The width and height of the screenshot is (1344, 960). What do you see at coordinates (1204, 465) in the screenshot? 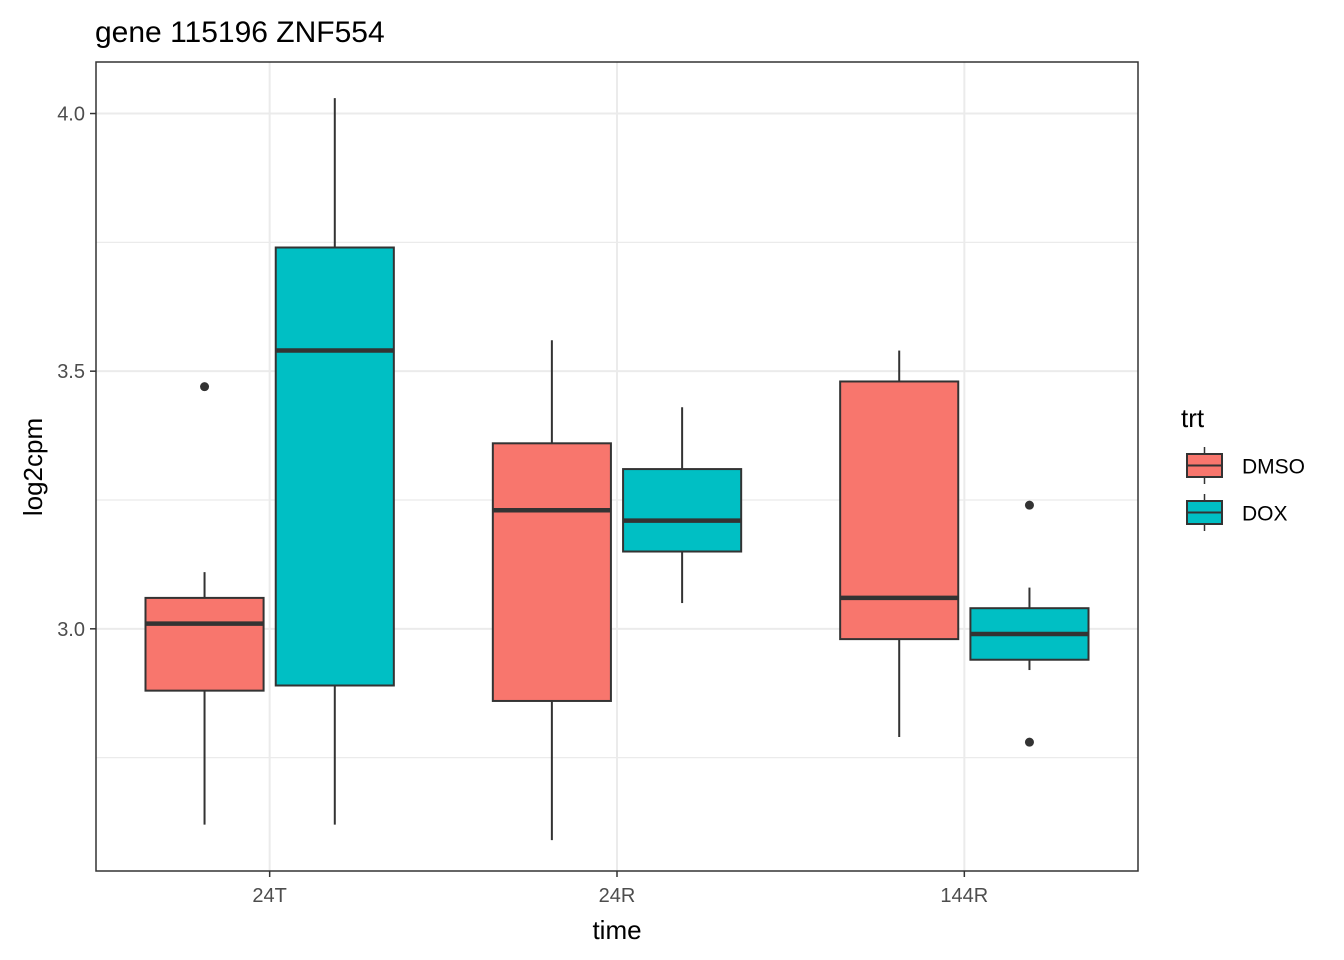
I see `legend-key-dmso` at bounding box center [1204, 465].